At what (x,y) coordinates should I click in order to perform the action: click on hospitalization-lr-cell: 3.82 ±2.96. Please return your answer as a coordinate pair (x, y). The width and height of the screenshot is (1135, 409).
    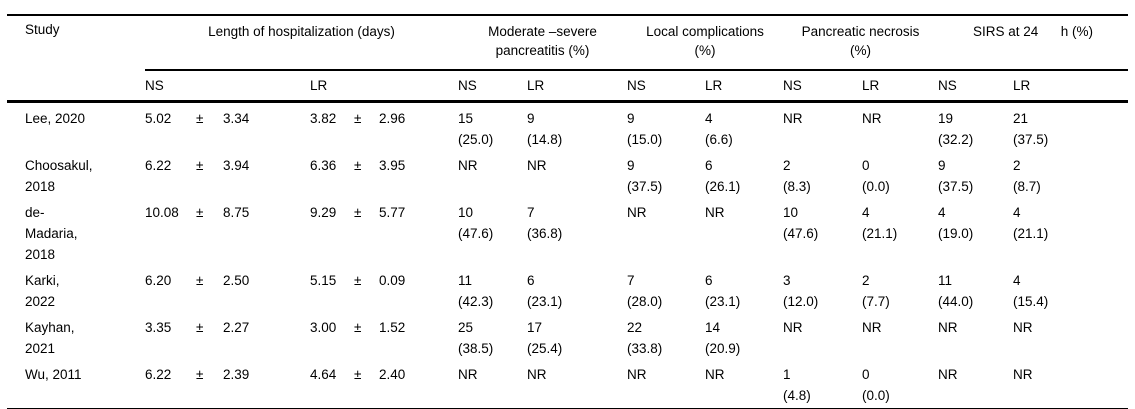
    Looking at the image, I should click on (384, 118).